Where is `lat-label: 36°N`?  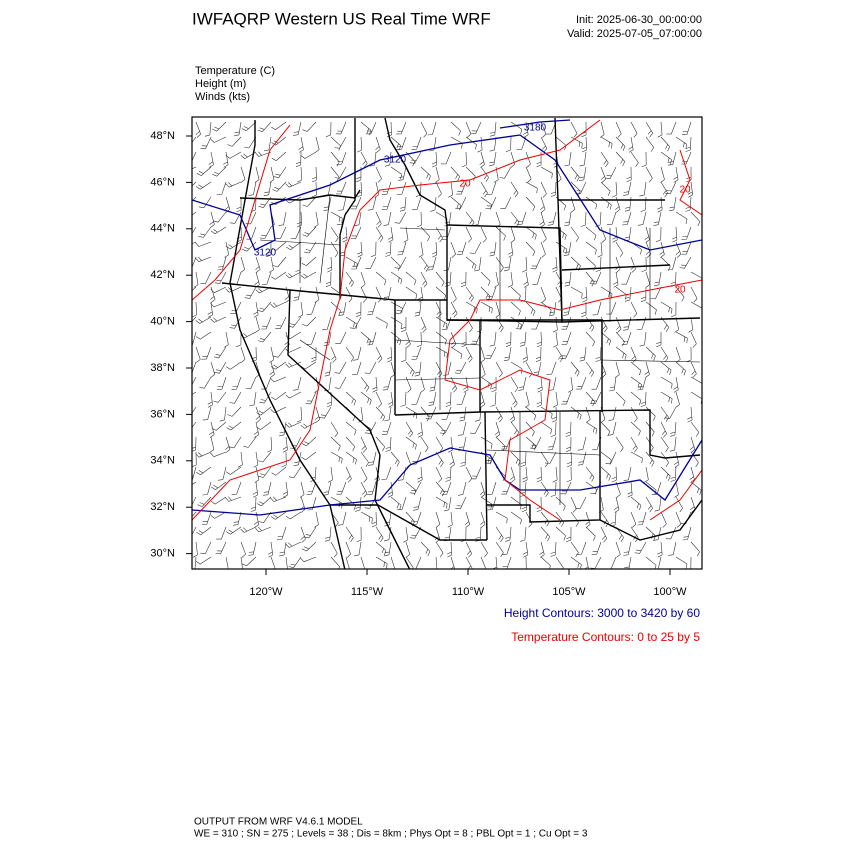 lat-label: 36°N is located at coordinates (162, 414).